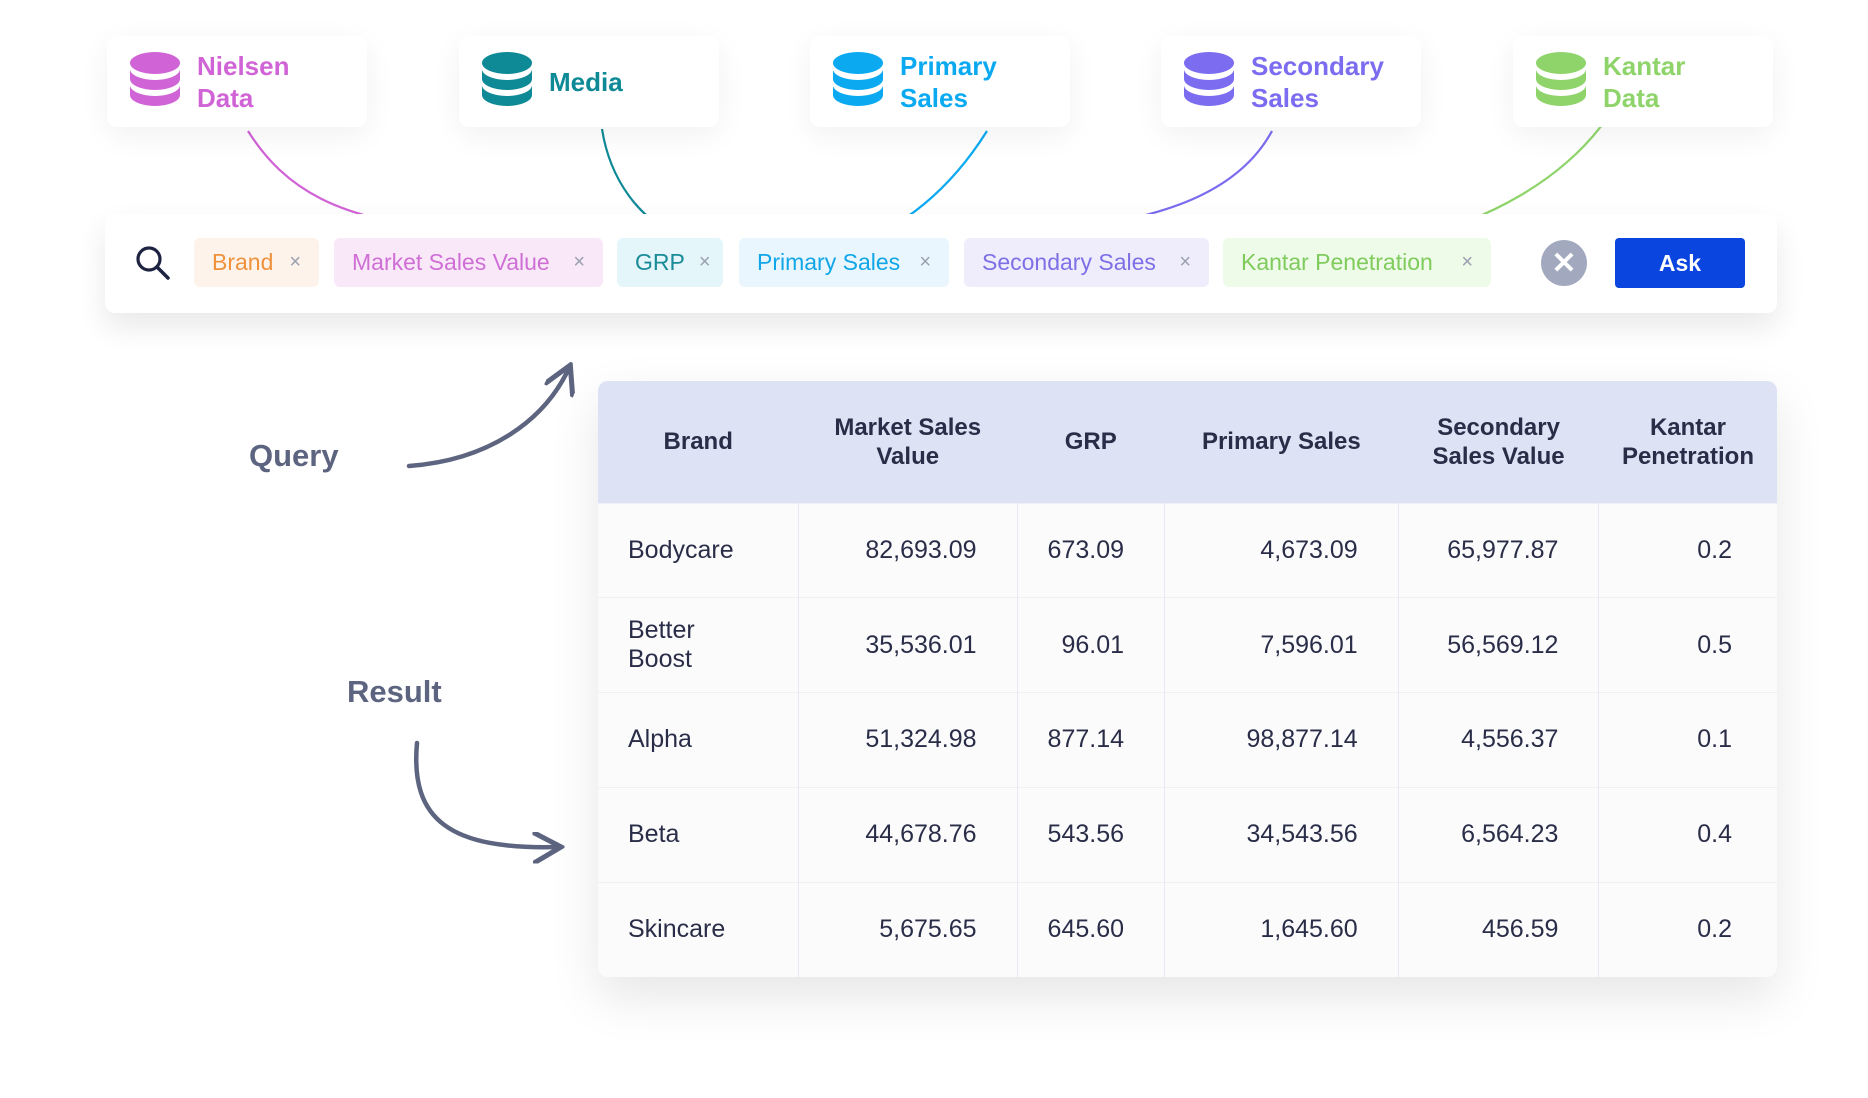 This screenshot has width=1868, height=1098. What do you see at coordinates (1499, 550) in the screenshot?
I see `table-cell: 65,977.87` at bounding box center [1499, 550].